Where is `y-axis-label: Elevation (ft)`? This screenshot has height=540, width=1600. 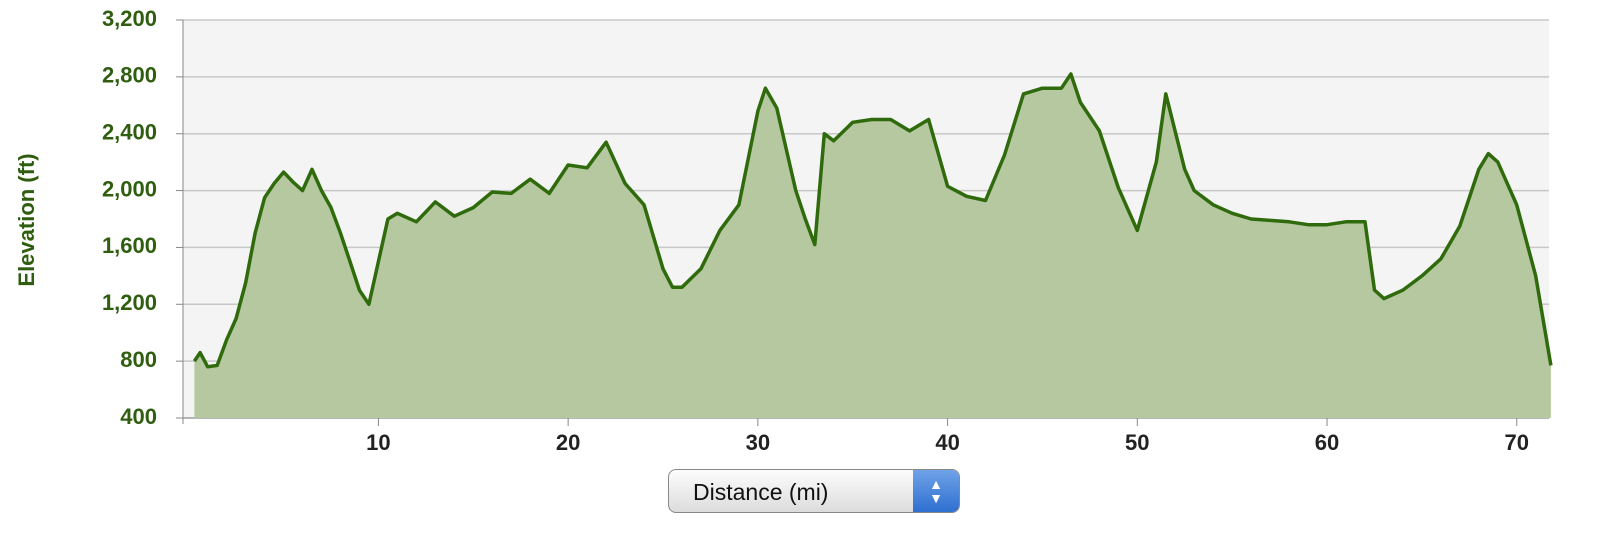
y-axis-label: Elevation (ft) is located at coordinates (26, 219).